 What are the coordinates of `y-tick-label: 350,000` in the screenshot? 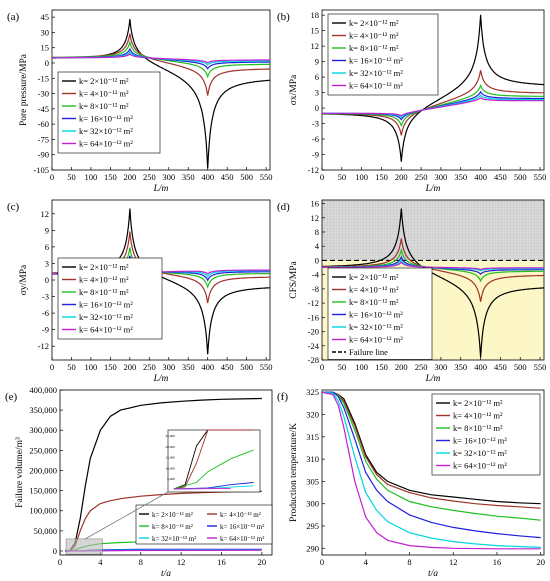 It's located at (43, 410).